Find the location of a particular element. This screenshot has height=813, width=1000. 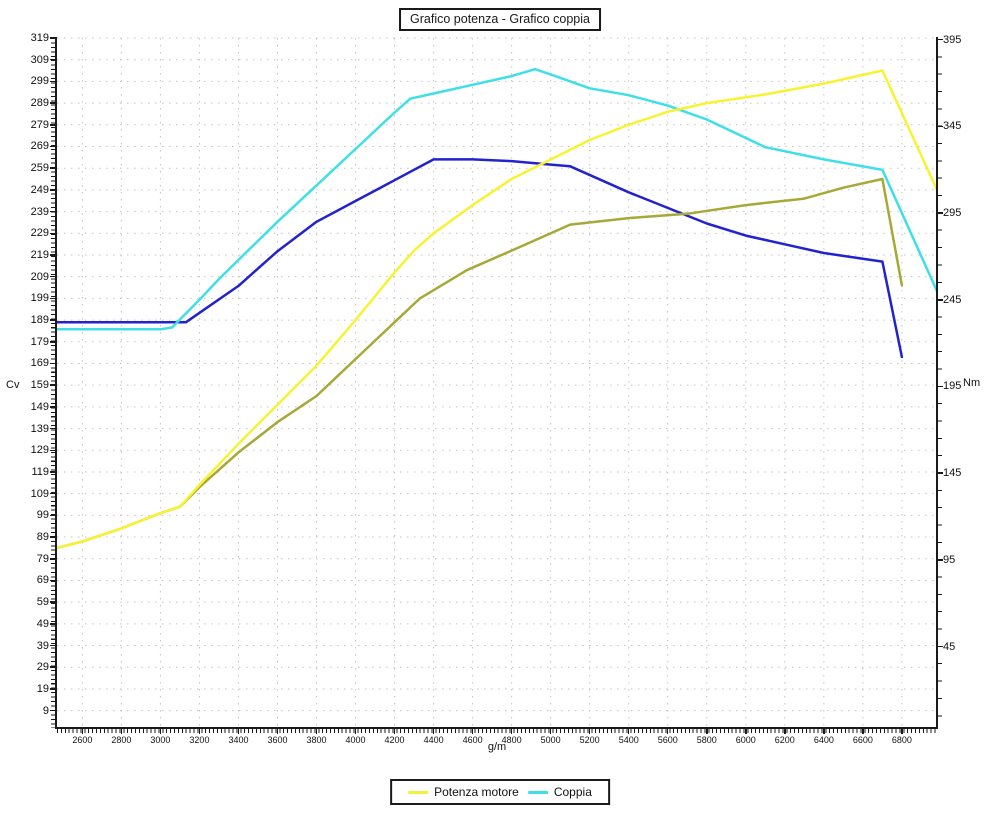

left-axis-tick-label: 129 is located at coordinates (39, 450).